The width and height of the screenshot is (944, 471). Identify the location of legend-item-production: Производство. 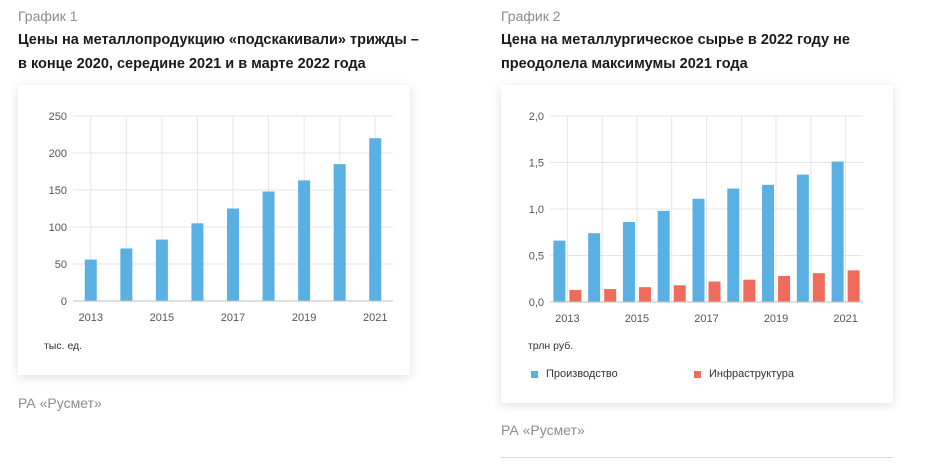
(574, 374).